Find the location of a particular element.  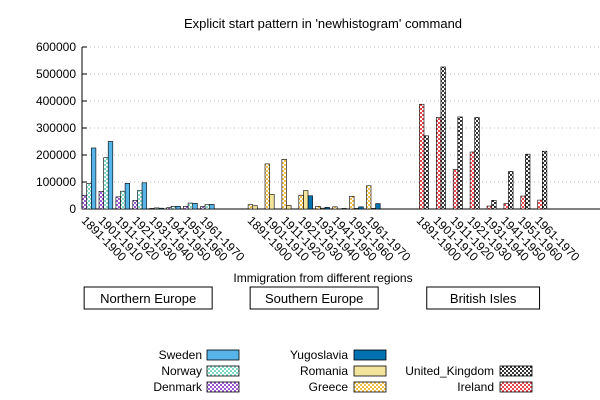

group-label: Southern Europe is located at coordinates (314, 298).